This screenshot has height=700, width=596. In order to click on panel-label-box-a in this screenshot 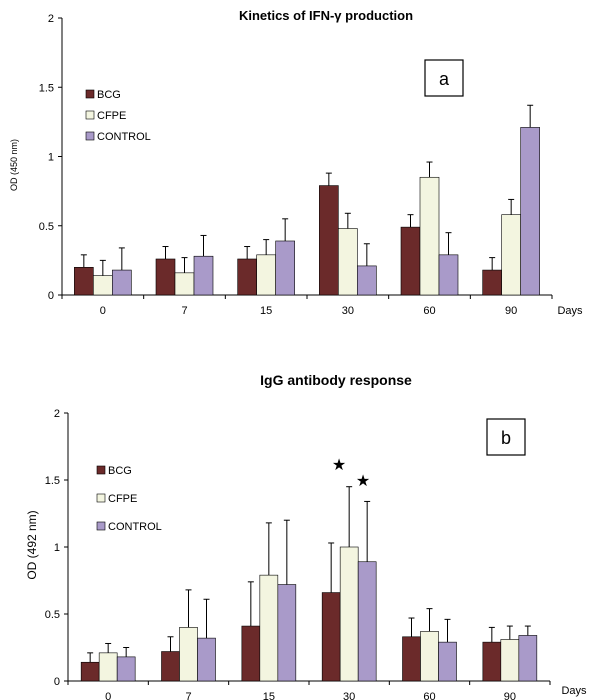, I will do `click(444, 78)`.